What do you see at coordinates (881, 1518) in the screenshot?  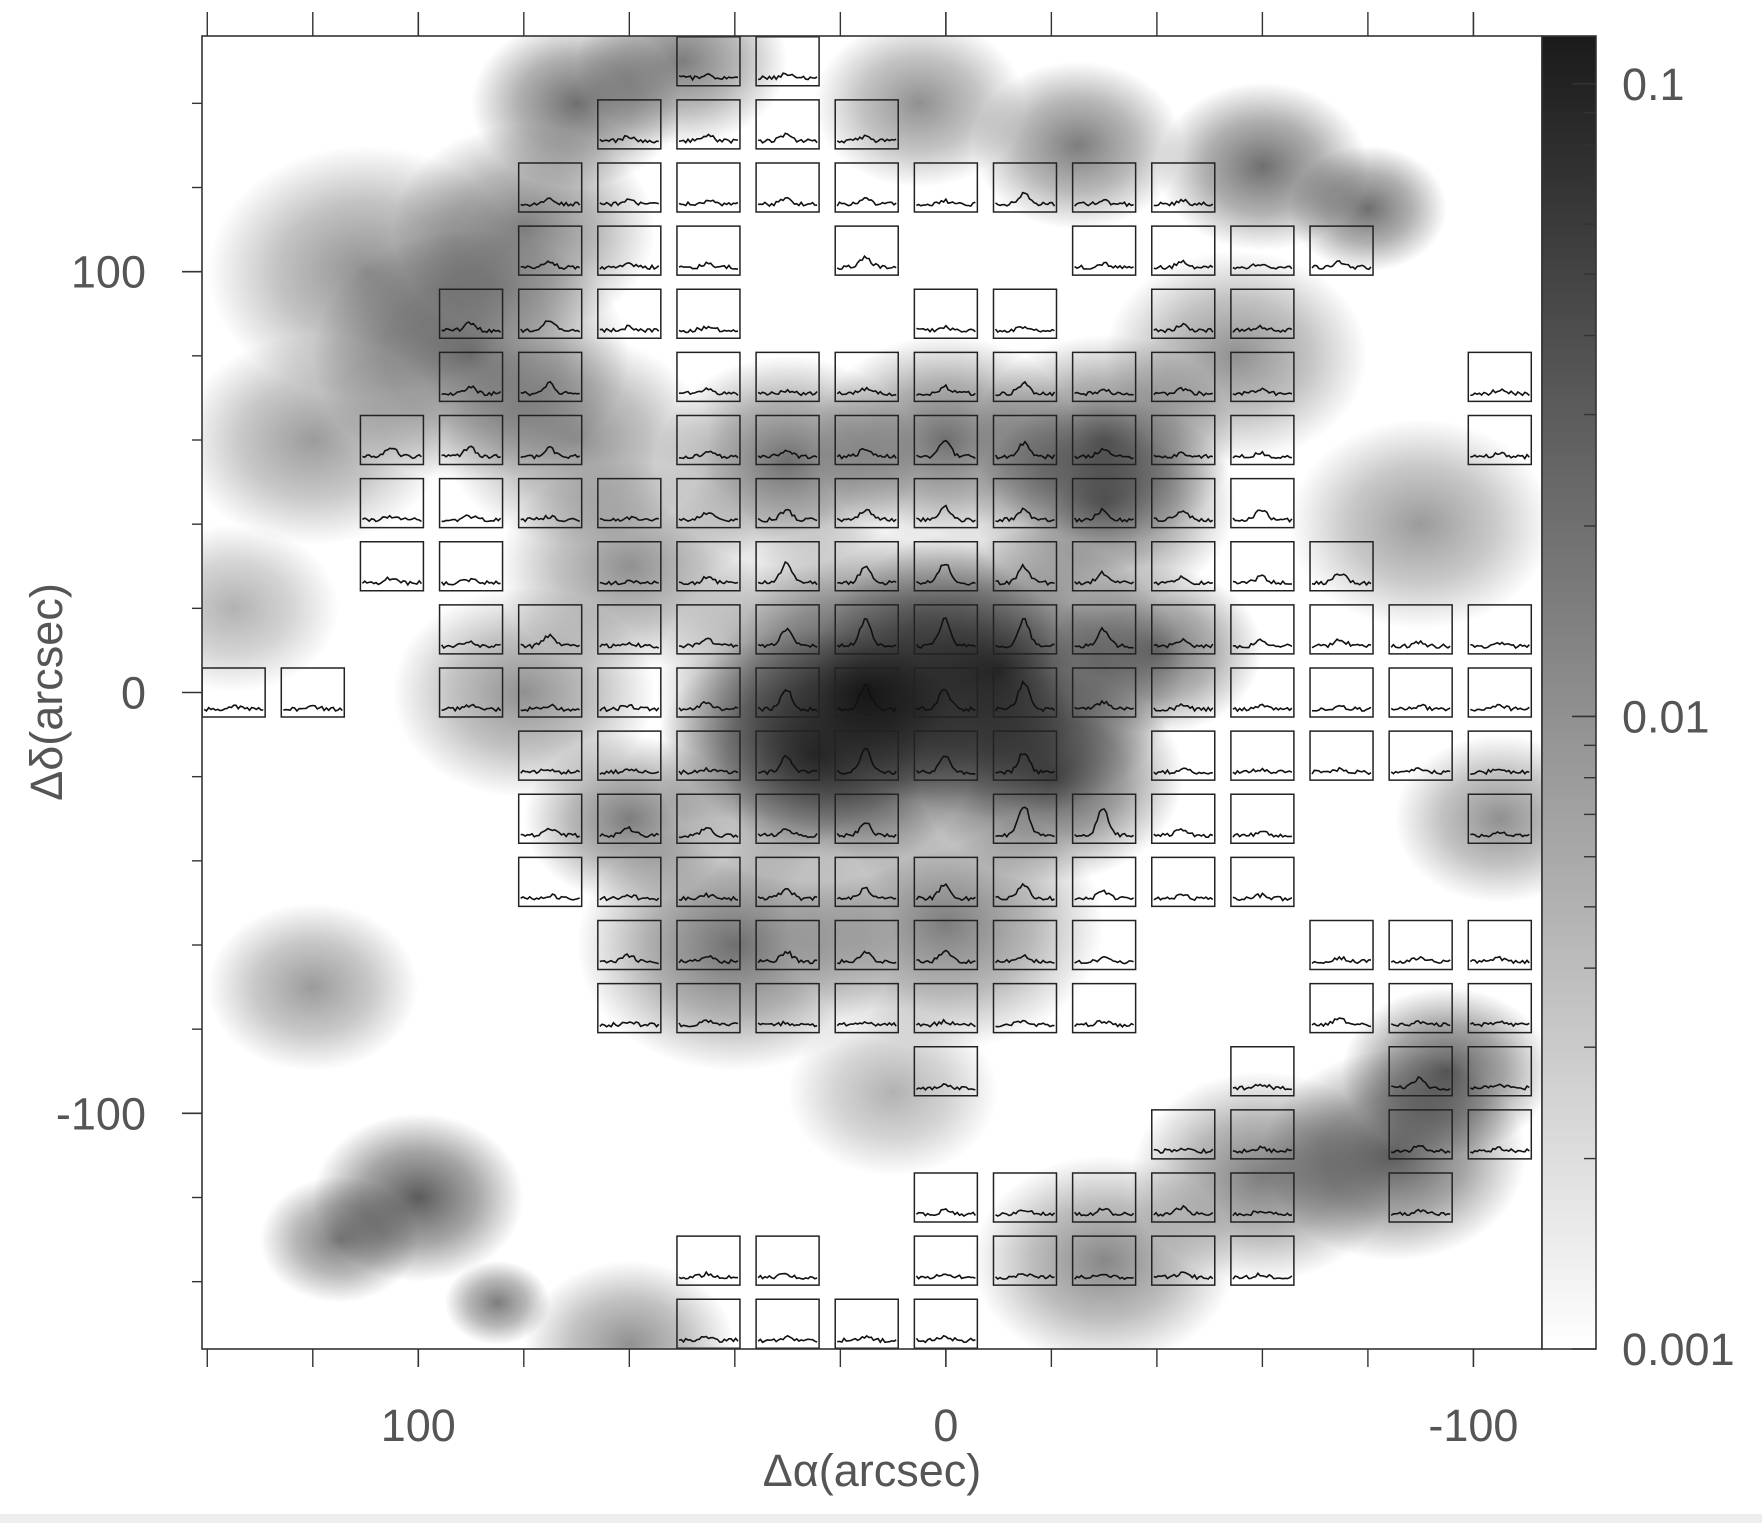 I see `bottom-strip` at bounding box center [881, 1518].